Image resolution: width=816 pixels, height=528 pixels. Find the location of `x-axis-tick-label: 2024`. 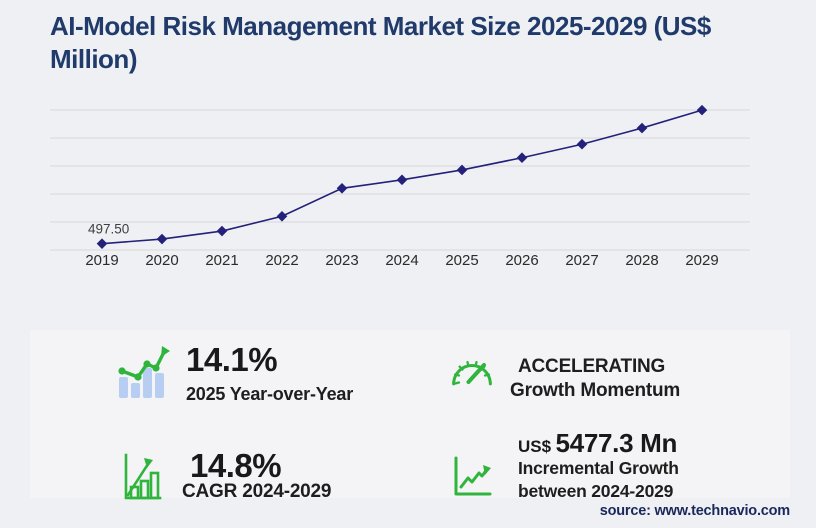

x-axis-tick-label: 2024 is located at coordinates (401, 260).